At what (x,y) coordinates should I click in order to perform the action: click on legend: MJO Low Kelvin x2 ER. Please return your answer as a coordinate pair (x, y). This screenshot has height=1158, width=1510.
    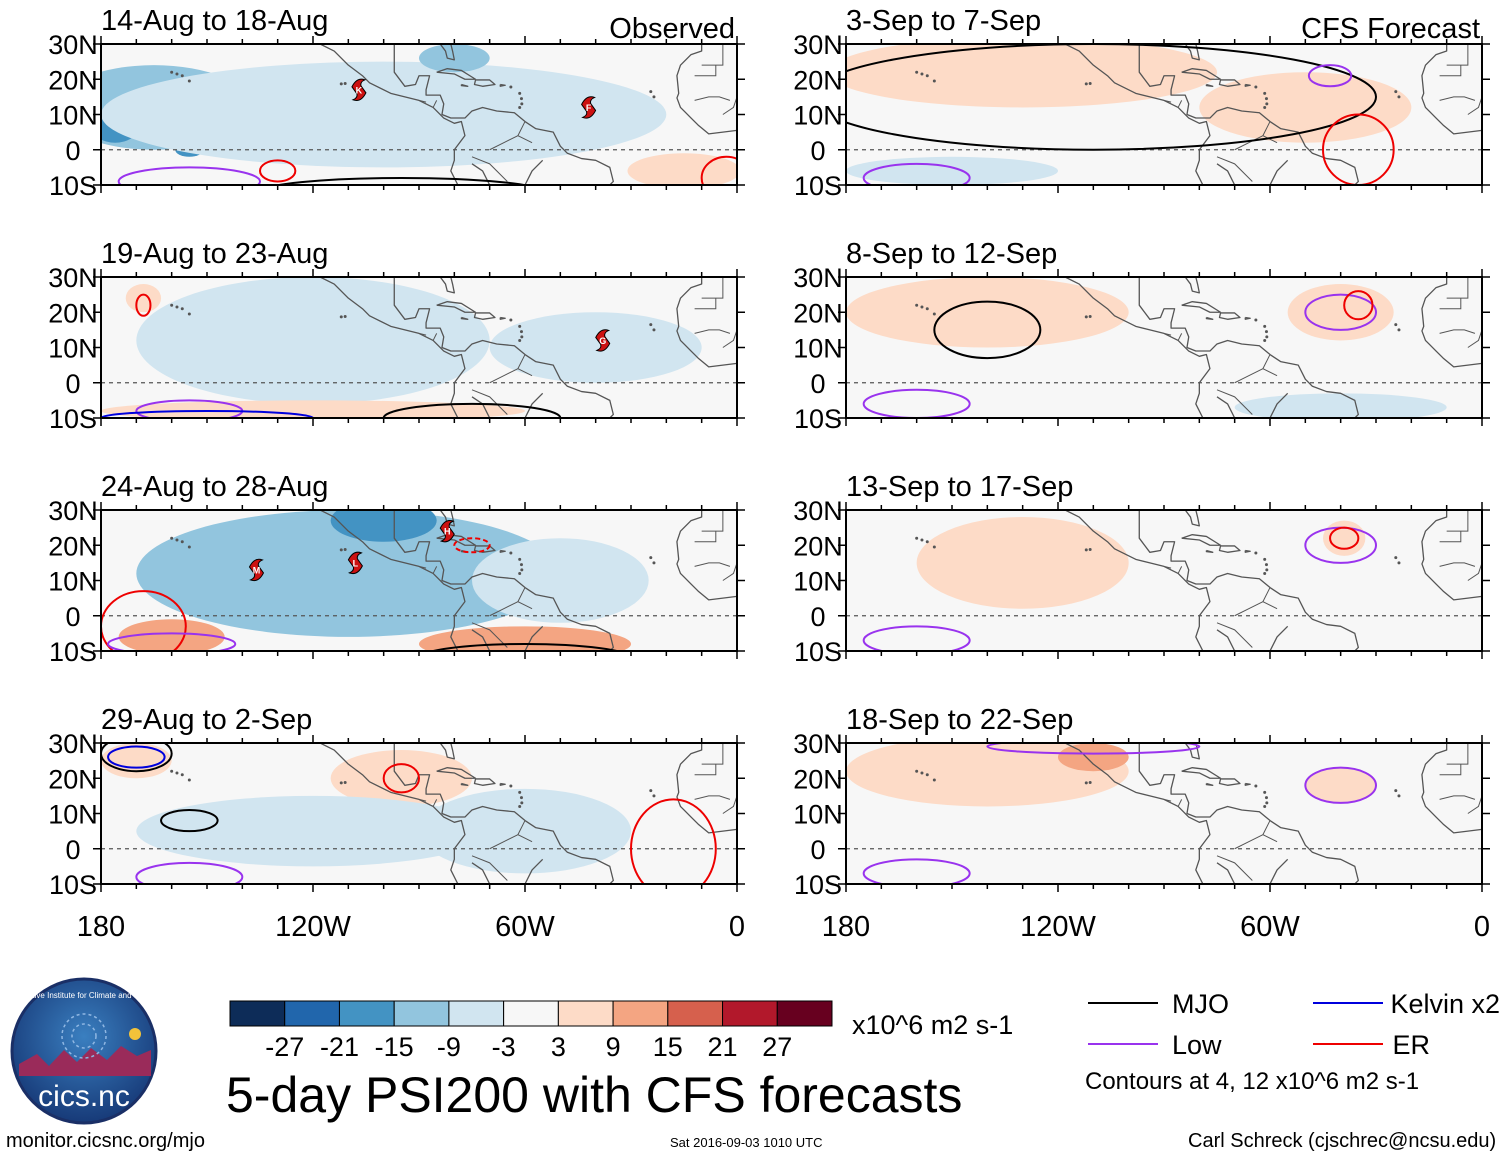
    Looking at the image, I should click on (1294, 1024).